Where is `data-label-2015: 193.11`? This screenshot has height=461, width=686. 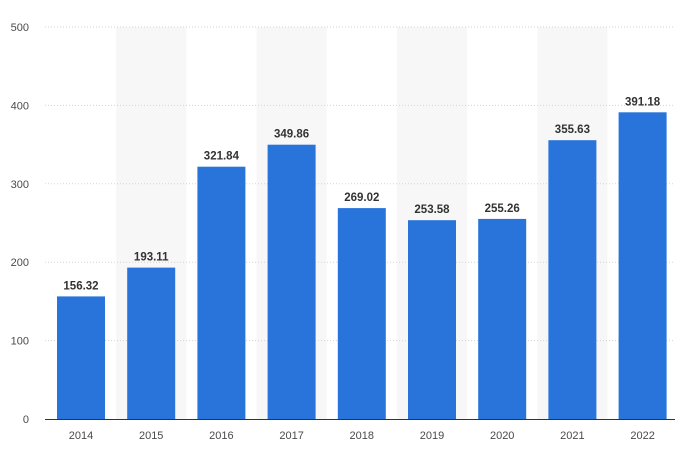 data-label-2015: 193.11 is located at coordinates (151, 258).